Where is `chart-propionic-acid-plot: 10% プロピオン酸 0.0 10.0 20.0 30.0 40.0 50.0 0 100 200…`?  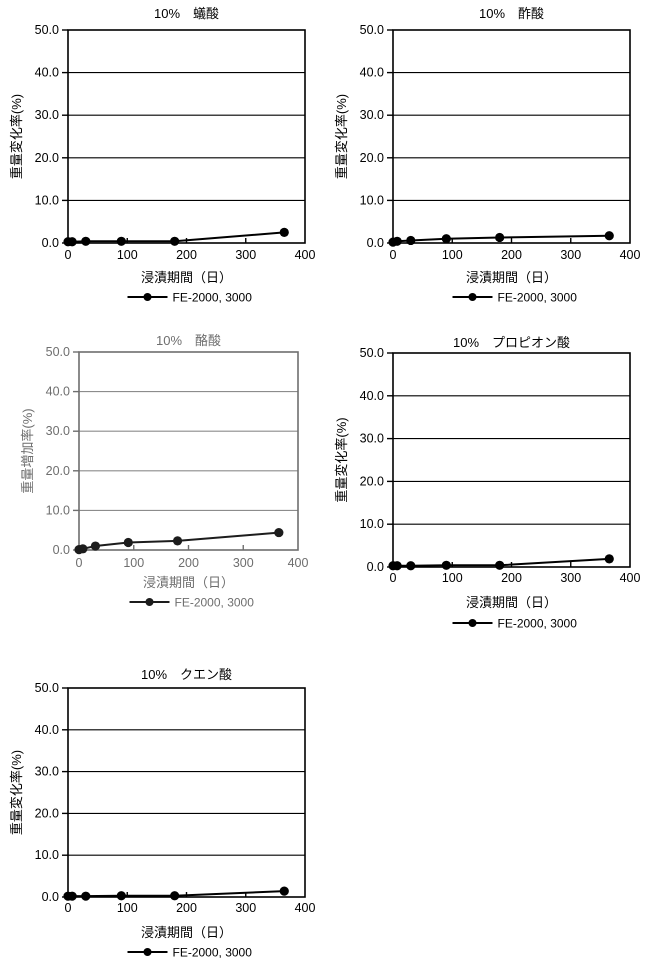 chart-propionic-acid-plot: 10% プロピオン酸 0.0 10.0 20.0 30.0 40.0 50.0 0 100 200… is located at coordinates (487, 483).